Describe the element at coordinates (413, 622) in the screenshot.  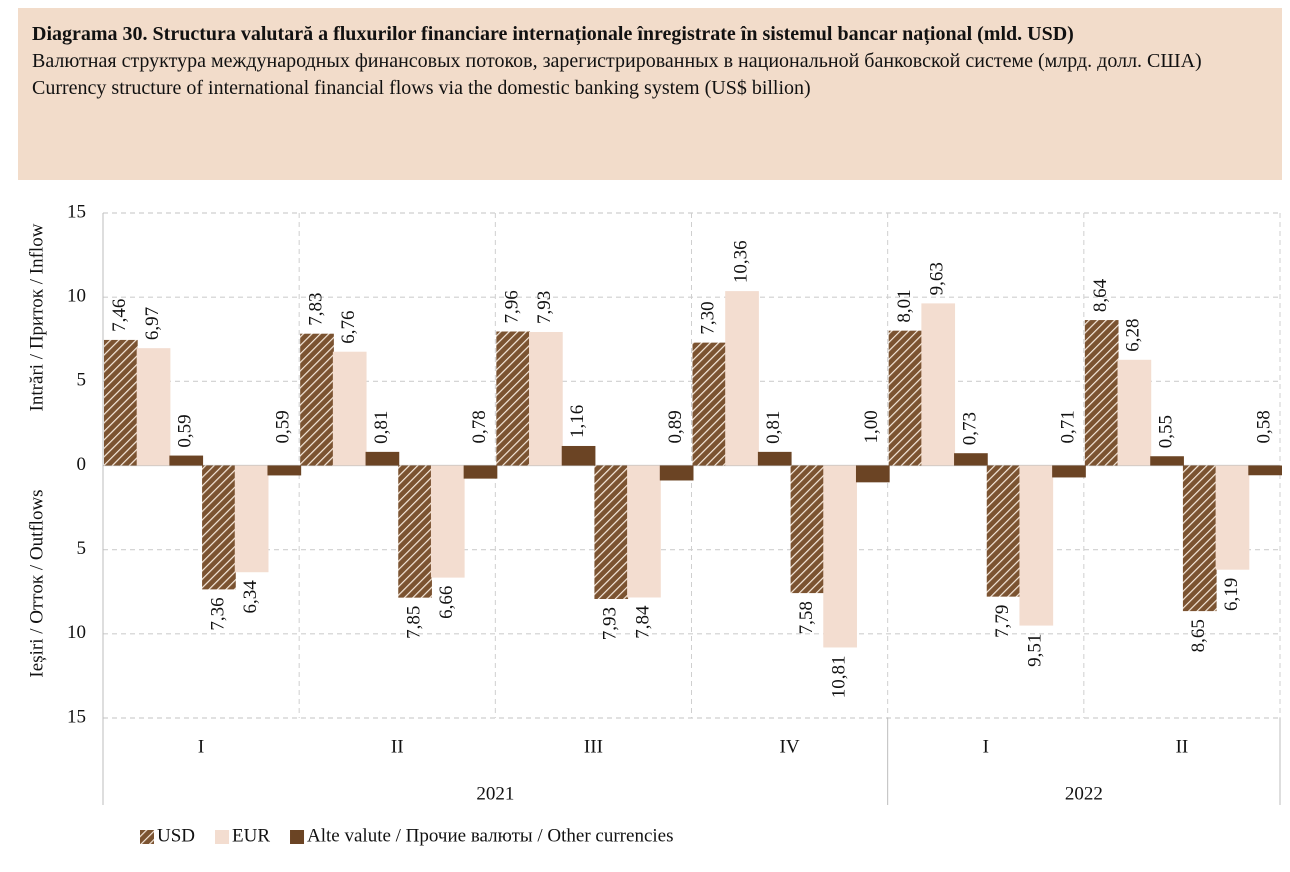
I see `data-label: 7,85` at that location.